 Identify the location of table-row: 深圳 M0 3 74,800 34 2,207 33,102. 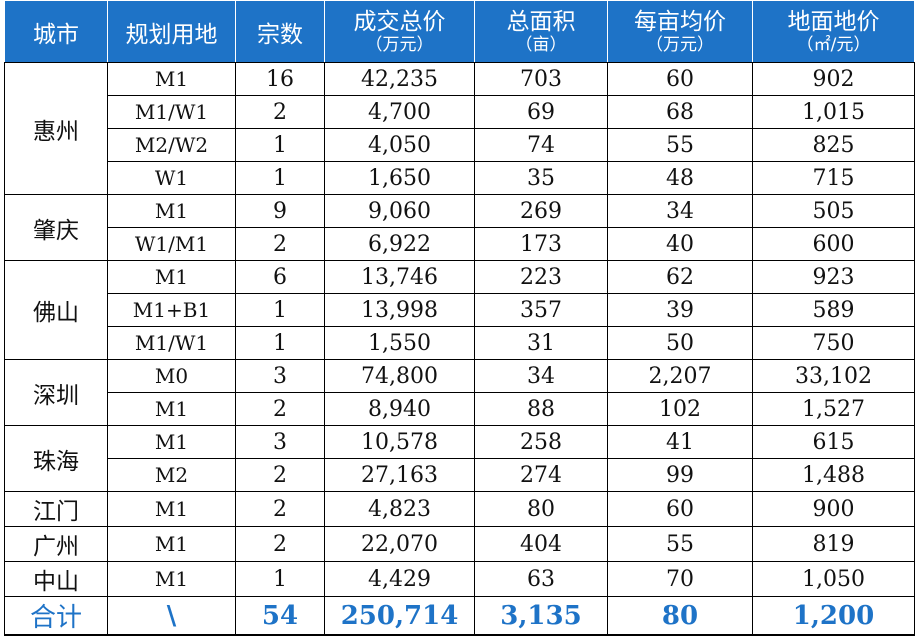
(459, 392).